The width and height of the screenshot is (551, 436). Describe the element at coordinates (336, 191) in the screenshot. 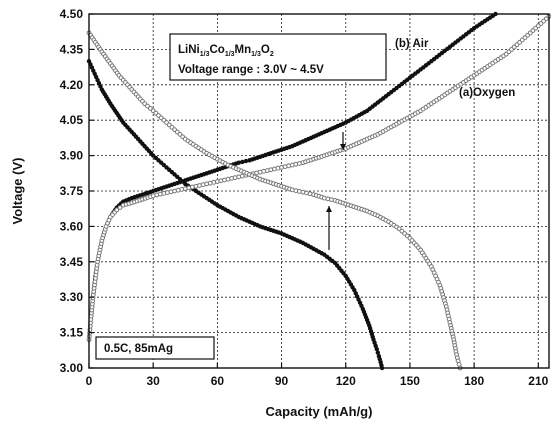

I see `arrows` at that location.